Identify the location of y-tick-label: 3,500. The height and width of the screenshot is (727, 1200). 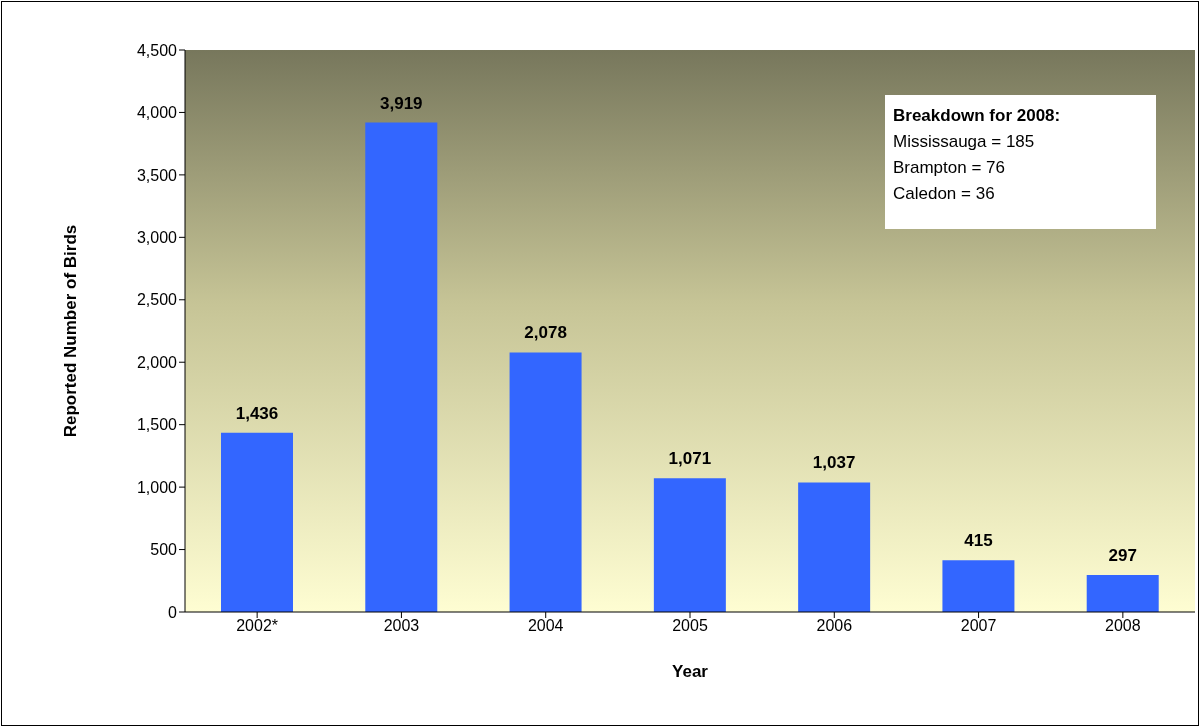
(157, 175).